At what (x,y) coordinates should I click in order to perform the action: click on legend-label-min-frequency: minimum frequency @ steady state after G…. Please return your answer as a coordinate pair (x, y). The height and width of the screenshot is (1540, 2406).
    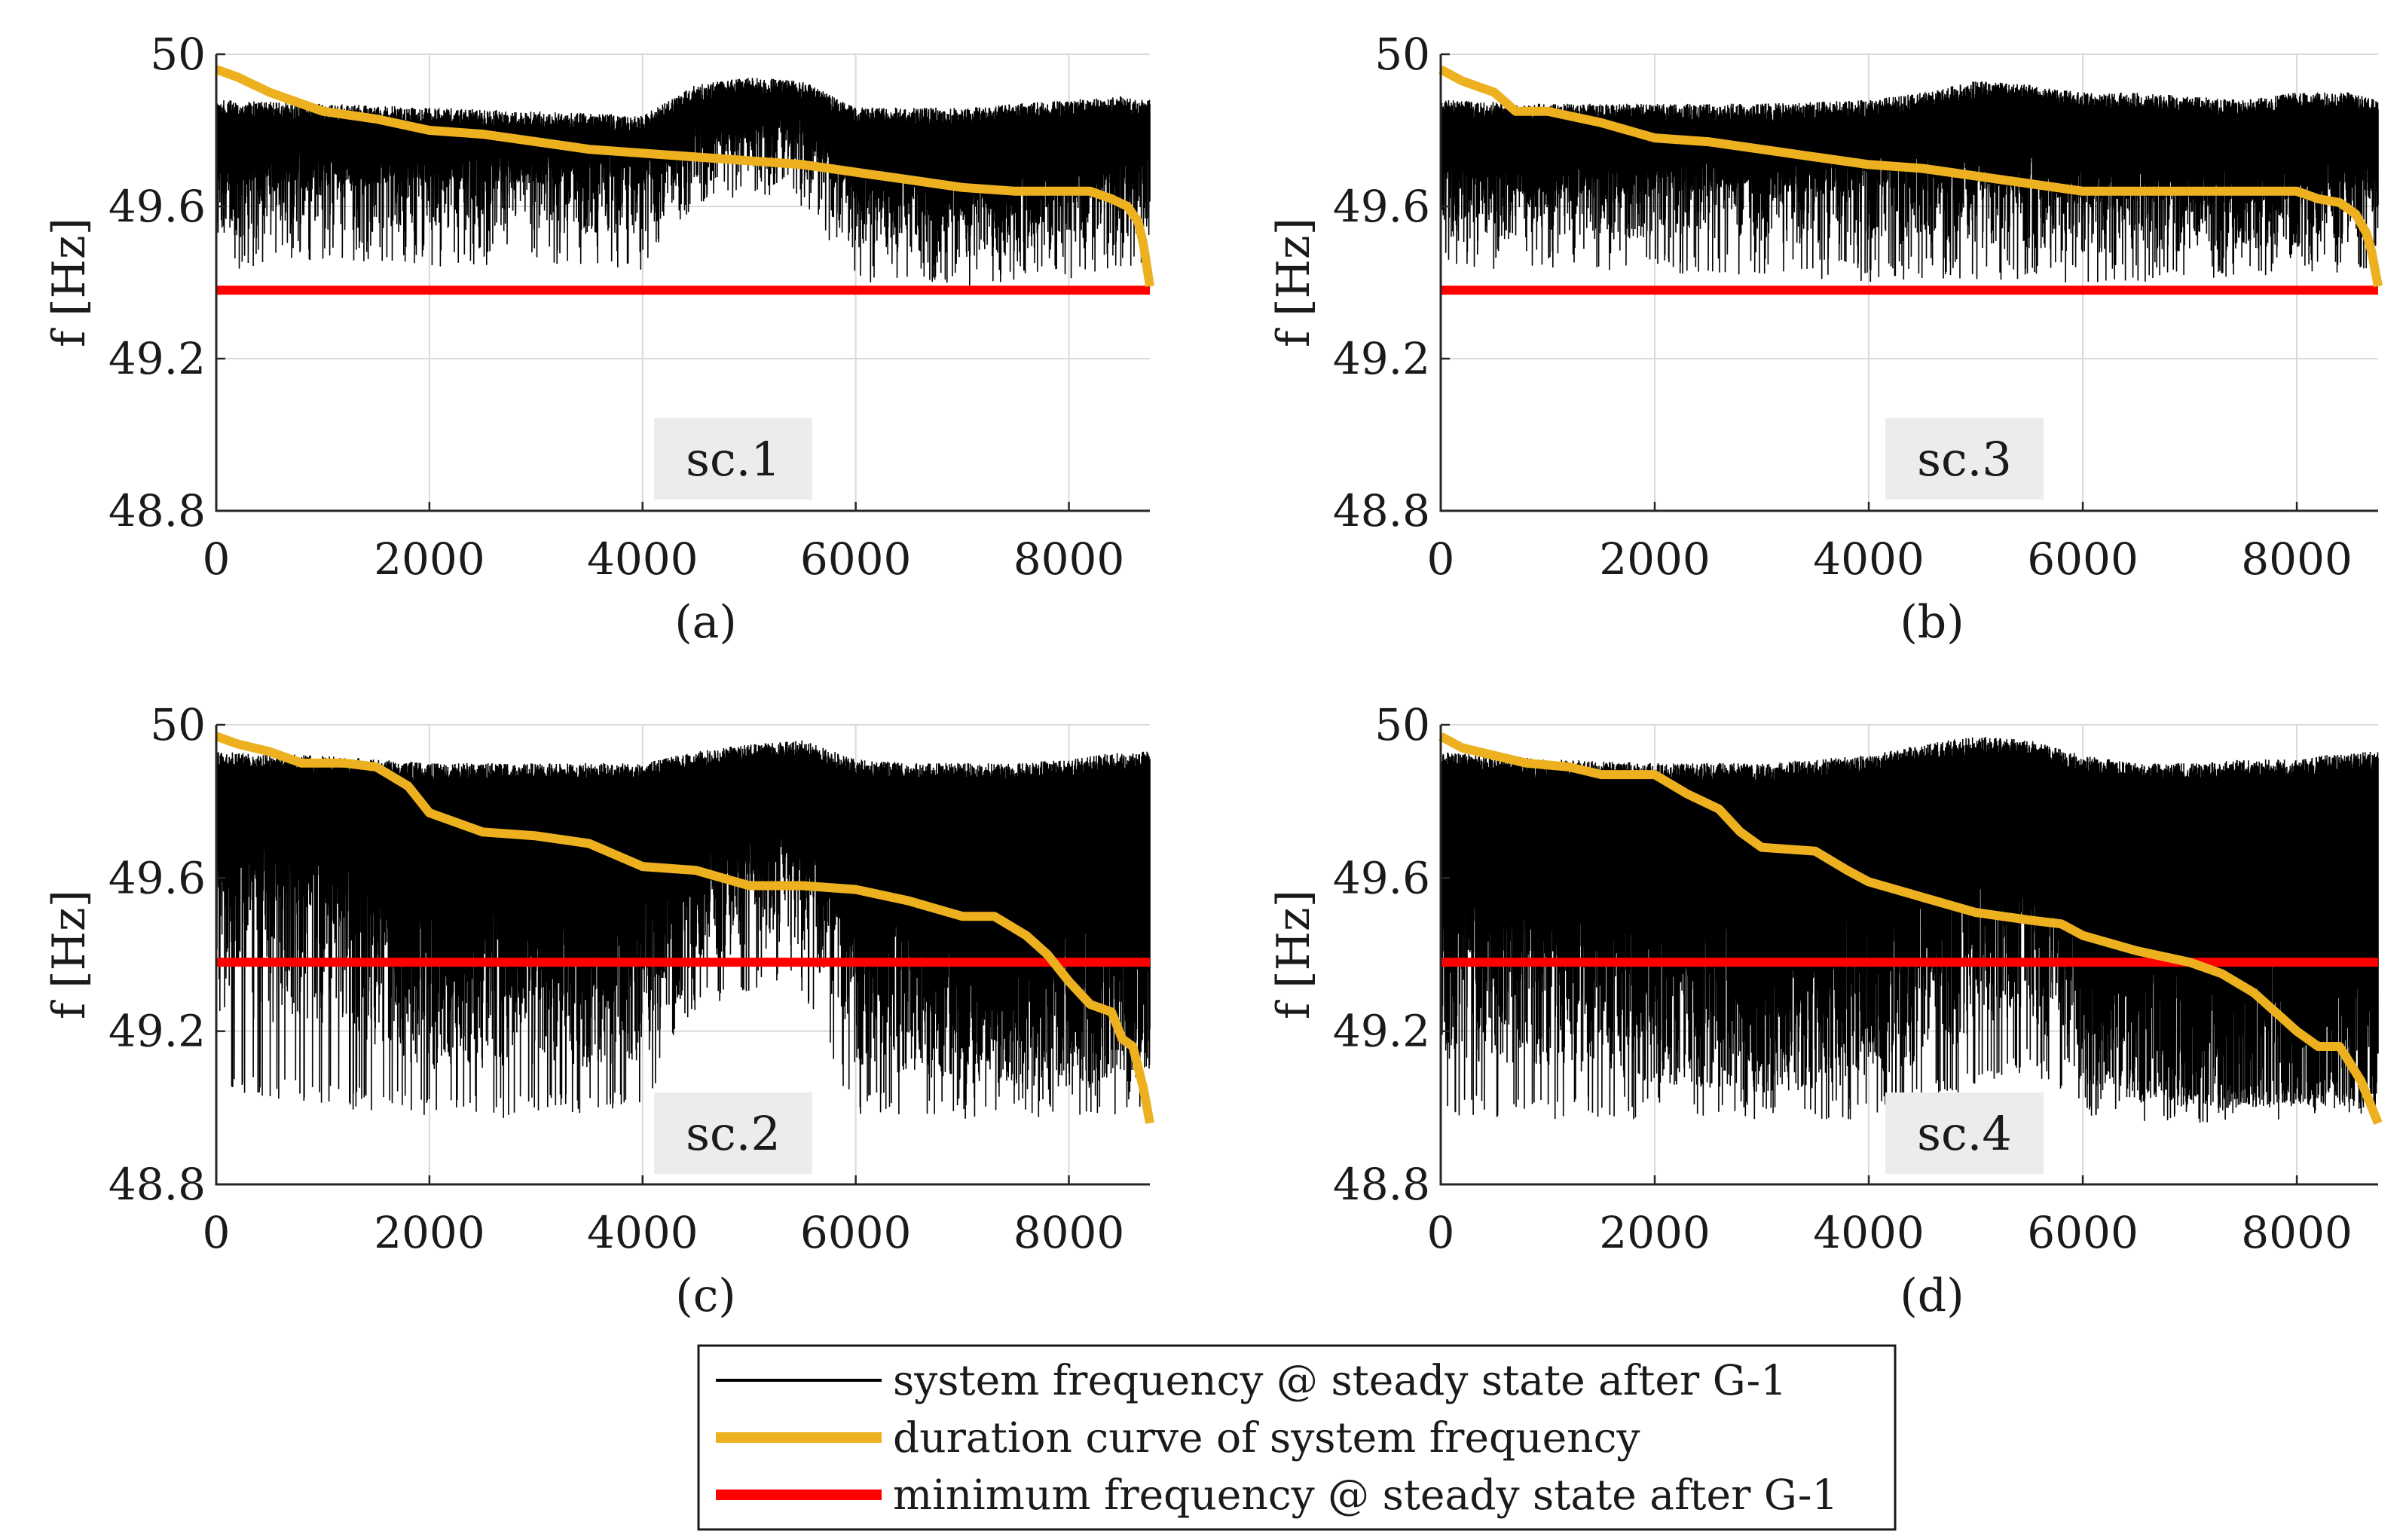
    Looking at the image, I should click on (1365, 1495).